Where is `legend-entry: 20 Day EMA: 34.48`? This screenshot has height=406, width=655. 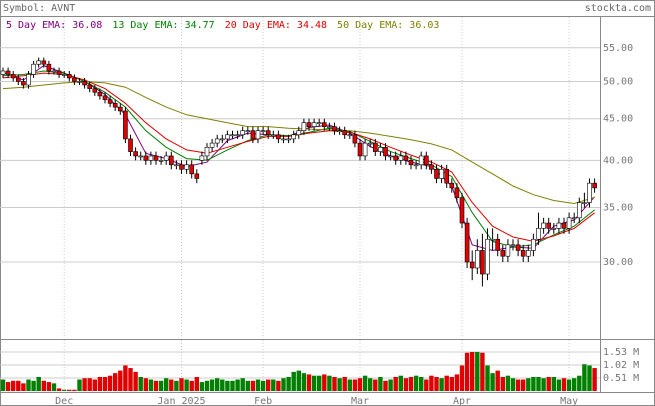 legend-entry: 20 Day EMA: 34.48 is located at coordinates (276, 25).